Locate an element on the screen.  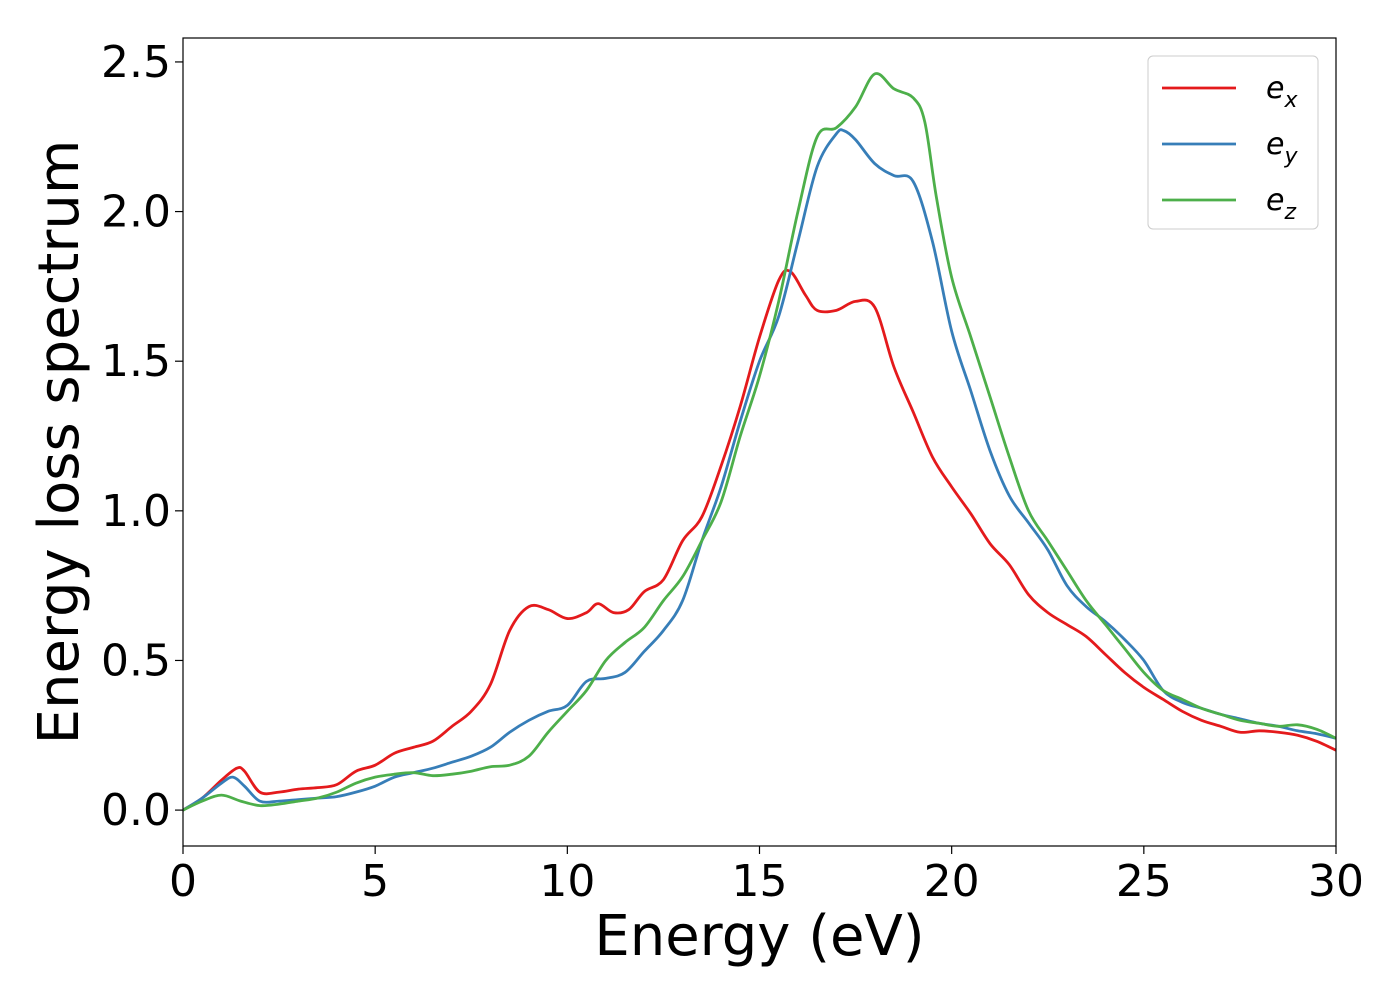
y-tick-label: 1.5 is located at coordinates (136, 361).